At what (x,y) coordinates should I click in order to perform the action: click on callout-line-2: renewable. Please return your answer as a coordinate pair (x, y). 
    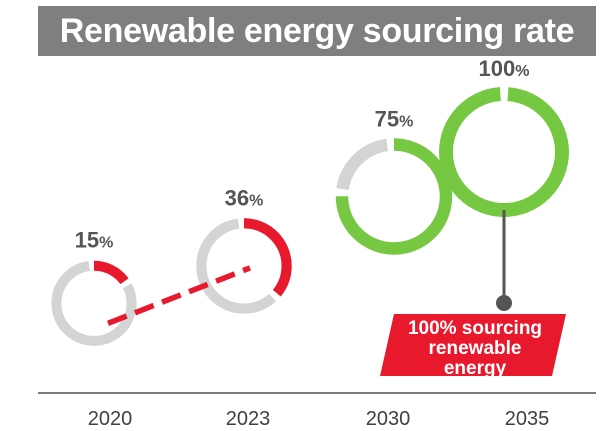
    Looking at the image, I should click on (475, 348).